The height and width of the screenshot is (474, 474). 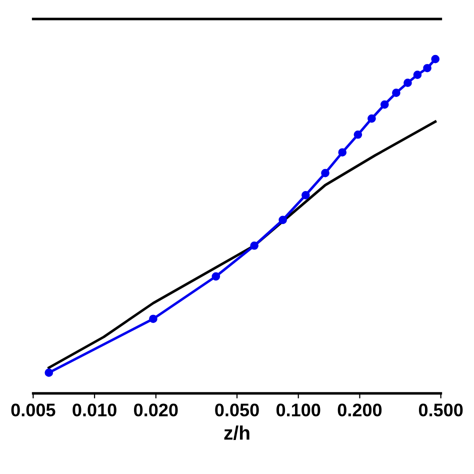 What do you see at coordinates (237, 433) in the screenshot?
I see `x-axis-title: z/h` at bounding box center [237, 433].